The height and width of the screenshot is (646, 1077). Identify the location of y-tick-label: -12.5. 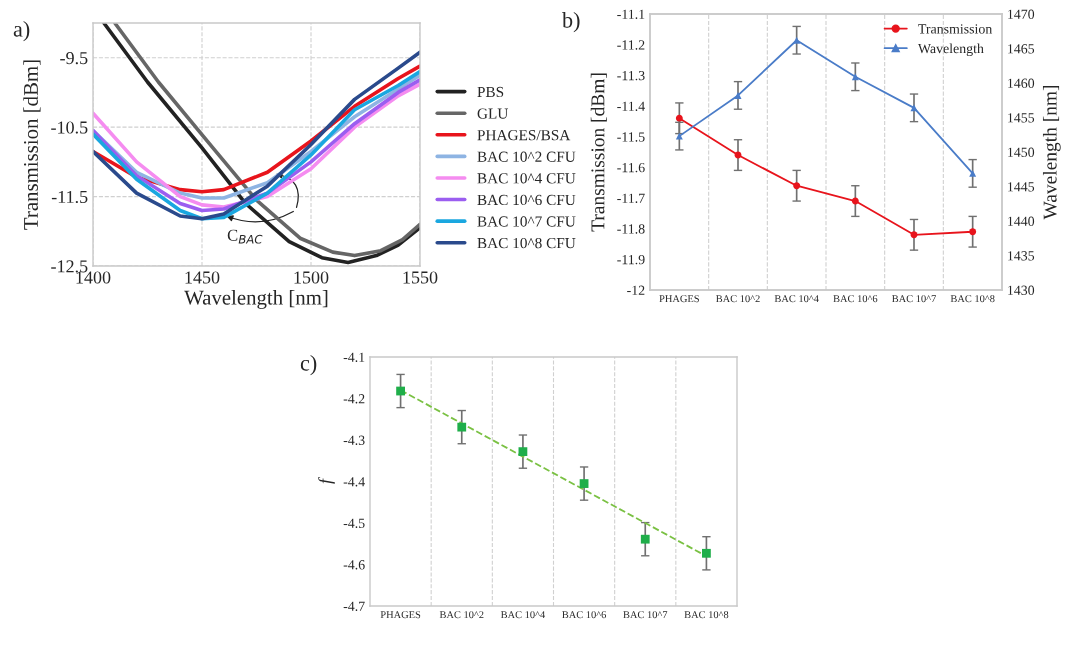
(69, 266).